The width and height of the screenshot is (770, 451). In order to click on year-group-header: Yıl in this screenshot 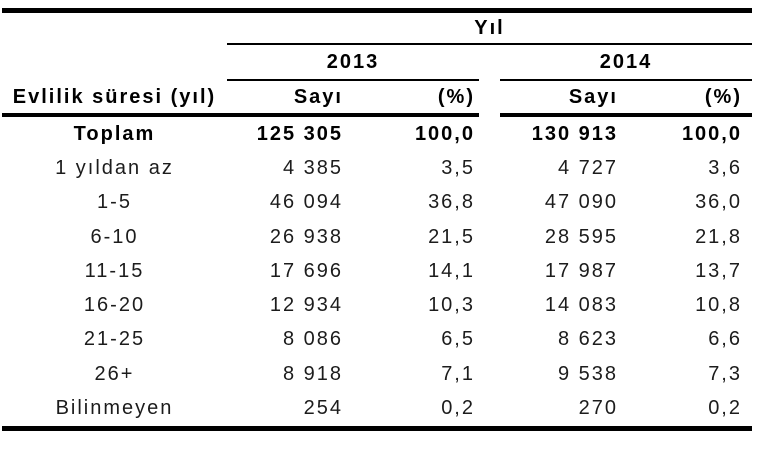, I will do `click(489, 29)`.